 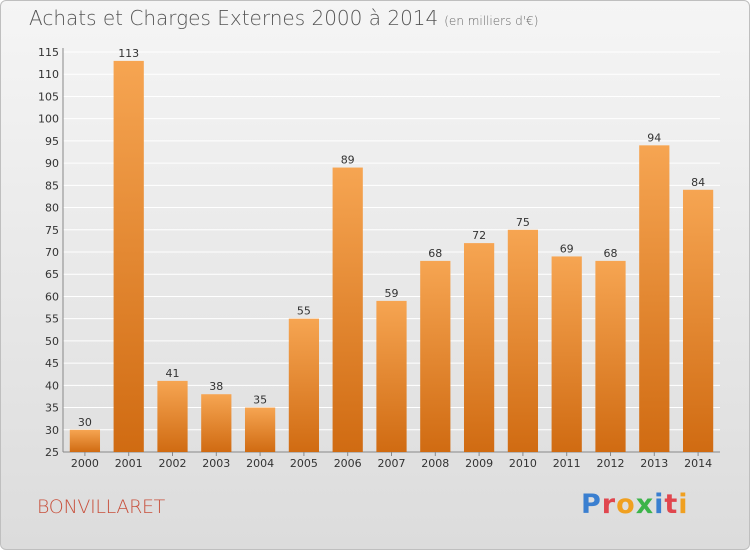 What do you see at coordinates (85, 422) in the screenshot?
I see `data-label-2000: 30` at bounding box center [85, 422].